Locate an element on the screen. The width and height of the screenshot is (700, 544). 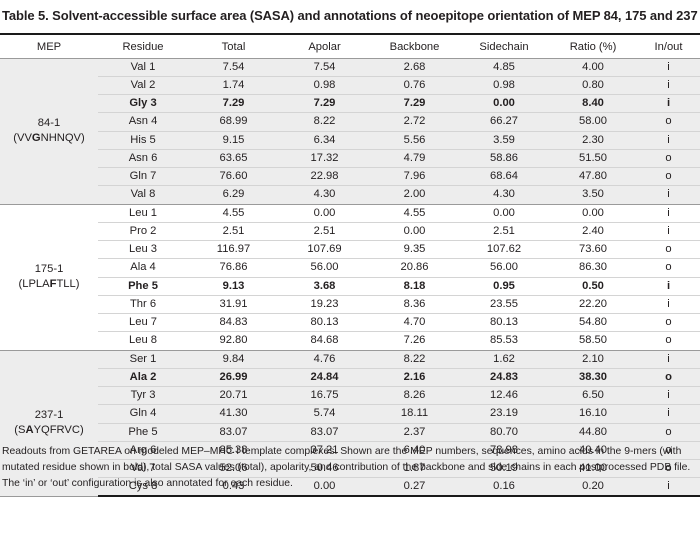
sequence-suffix: TLL) is located at coordinates (68, 284).